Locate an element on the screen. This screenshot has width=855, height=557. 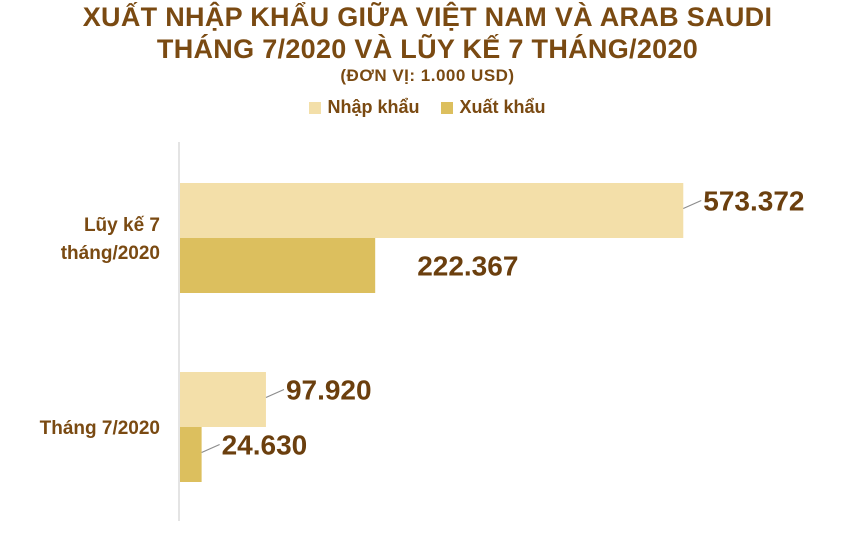
value-label-import-1: 97.920 is located at coordinates (329, 390).